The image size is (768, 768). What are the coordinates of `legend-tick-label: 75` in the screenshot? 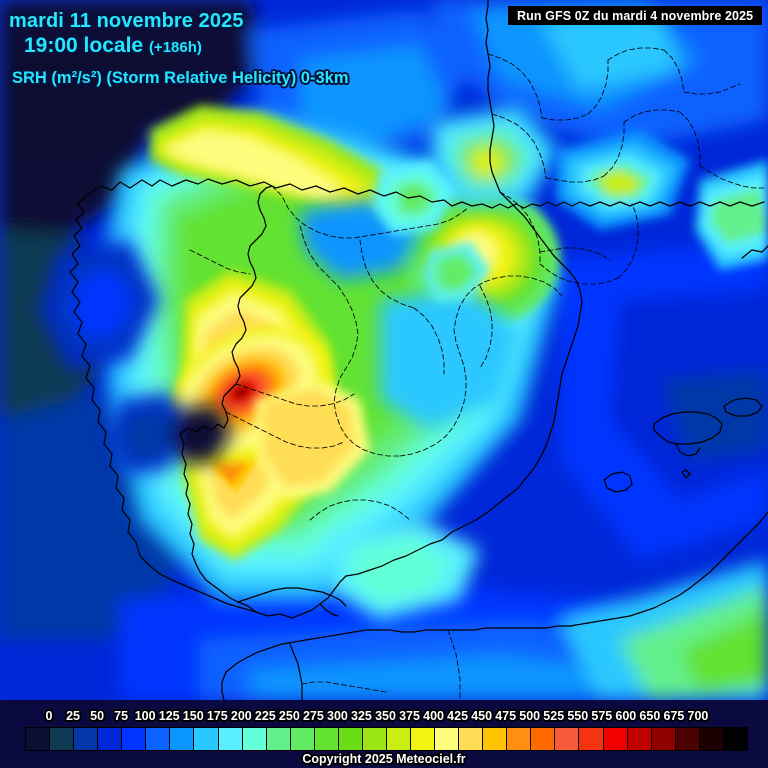 It's located at (121, 716).